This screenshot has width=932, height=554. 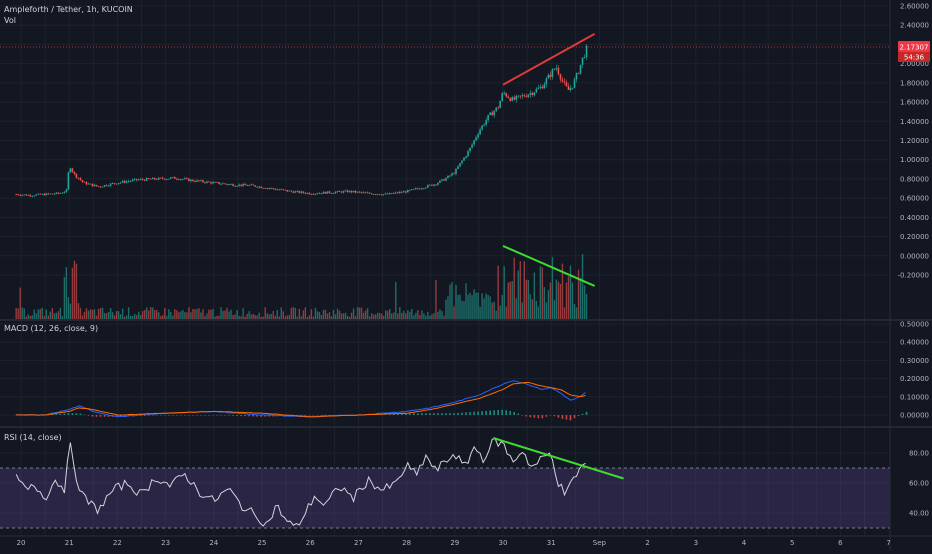 What do you see at coordinates (10, 20) in the screenshot?
I see `volume-legend: Vol` at bounding box center [10, 20].